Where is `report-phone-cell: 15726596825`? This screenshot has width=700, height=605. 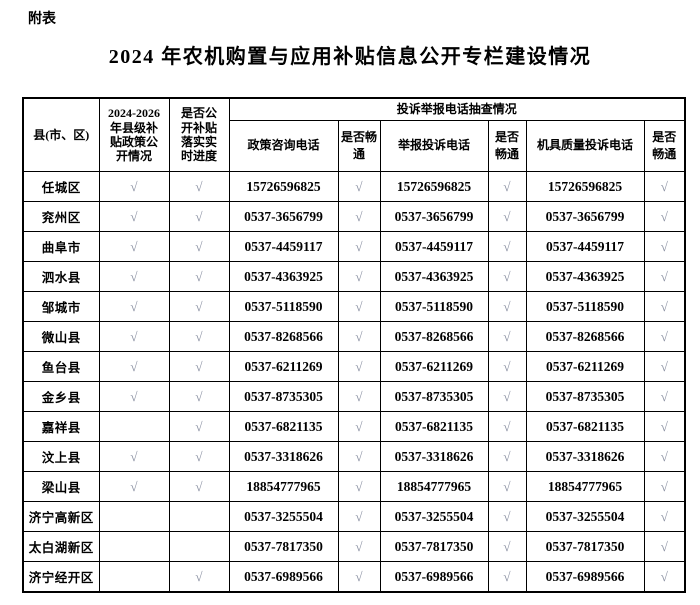
report-phone-cell: 15726596825 is located at coordinates (434, 186).